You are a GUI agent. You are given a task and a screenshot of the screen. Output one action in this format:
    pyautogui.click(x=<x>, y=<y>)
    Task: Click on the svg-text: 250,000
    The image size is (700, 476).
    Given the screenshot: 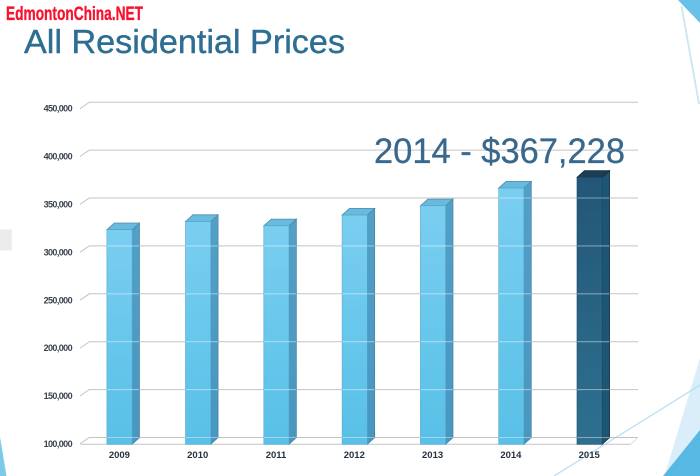 What is the action you would take?
    pyautogui.click(x=58, y=300)
    